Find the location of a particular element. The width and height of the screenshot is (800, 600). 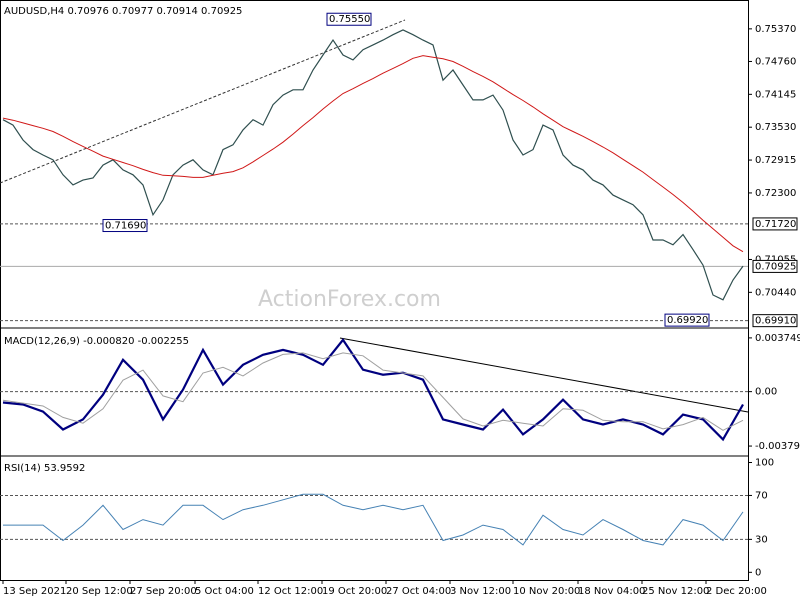

y-tick-label: 100 is located at coordinates (764, 462).